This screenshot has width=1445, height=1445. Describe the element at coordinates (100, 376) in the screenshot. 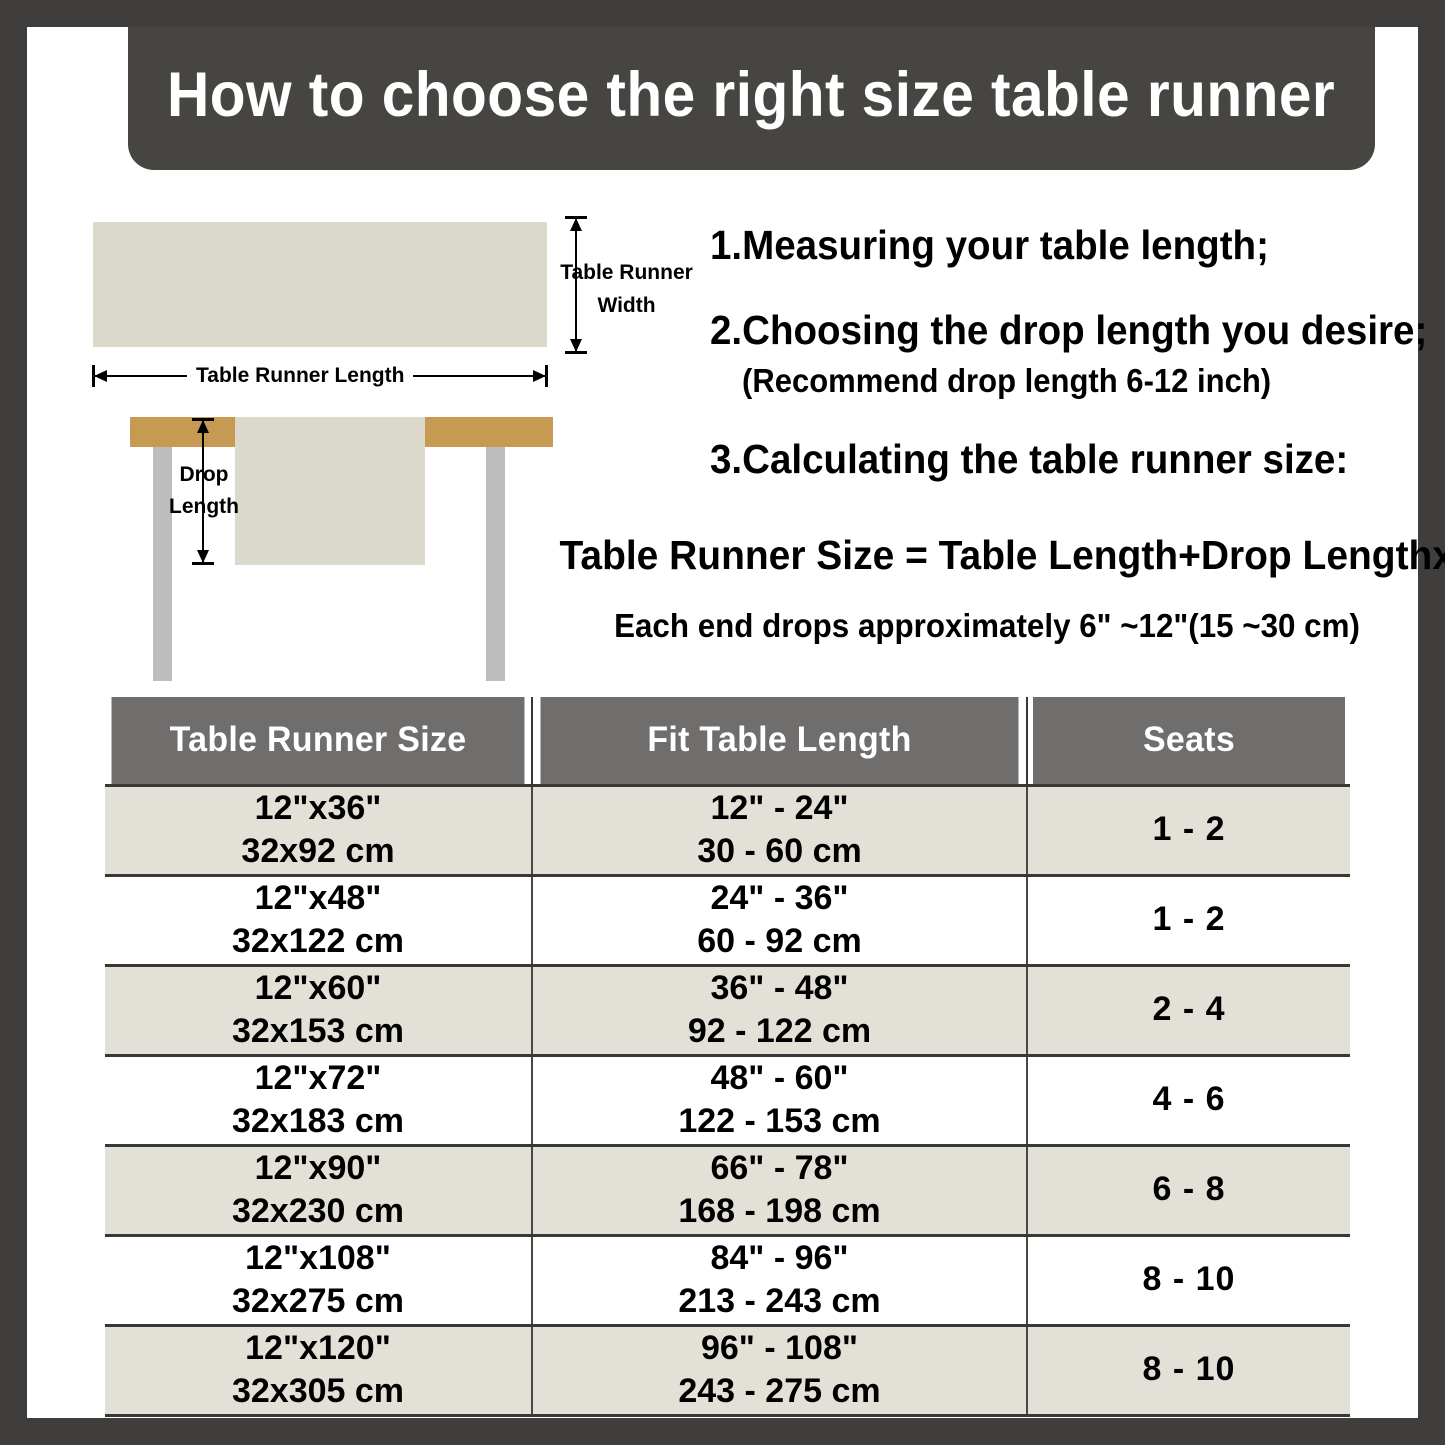

I see `arrowhead-left-icon` at that location.